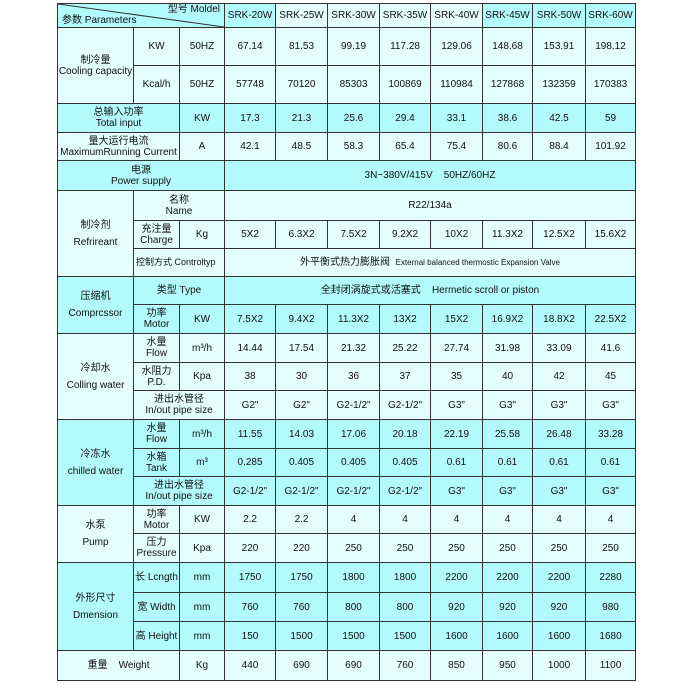 The height and width of the screenshot is (689, 693). What do you see at coordinates (156, 553) in the screenshot?
I see `label-en: Pressure` at bounding box center [156, 553].